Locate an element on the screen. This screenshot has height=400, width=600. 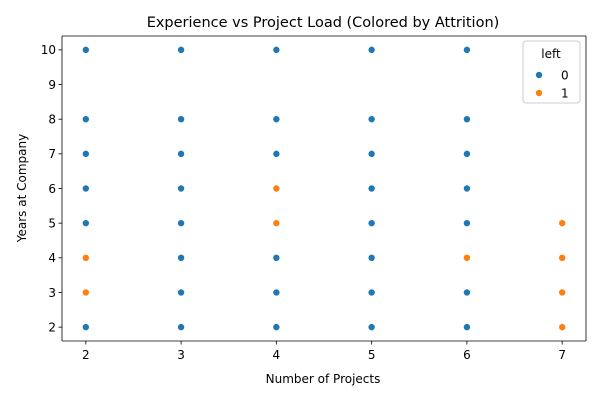
y-tick-label: 8 is located at coordinates (52, 119).